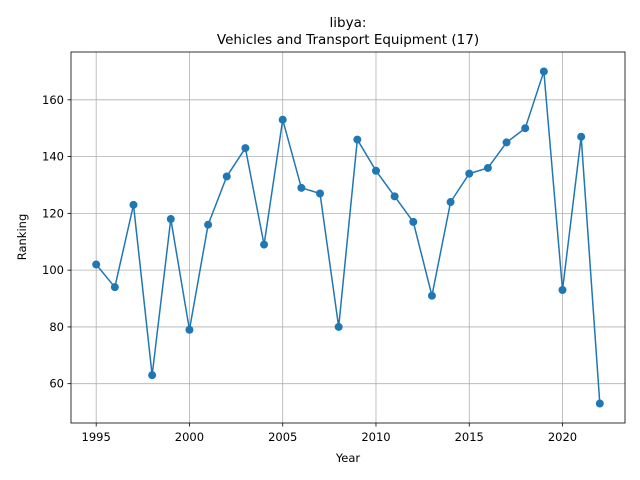 The width and height of the screenshot is (640, 480). I want to click on y-axis-label: Ranking, so click(22, 237).